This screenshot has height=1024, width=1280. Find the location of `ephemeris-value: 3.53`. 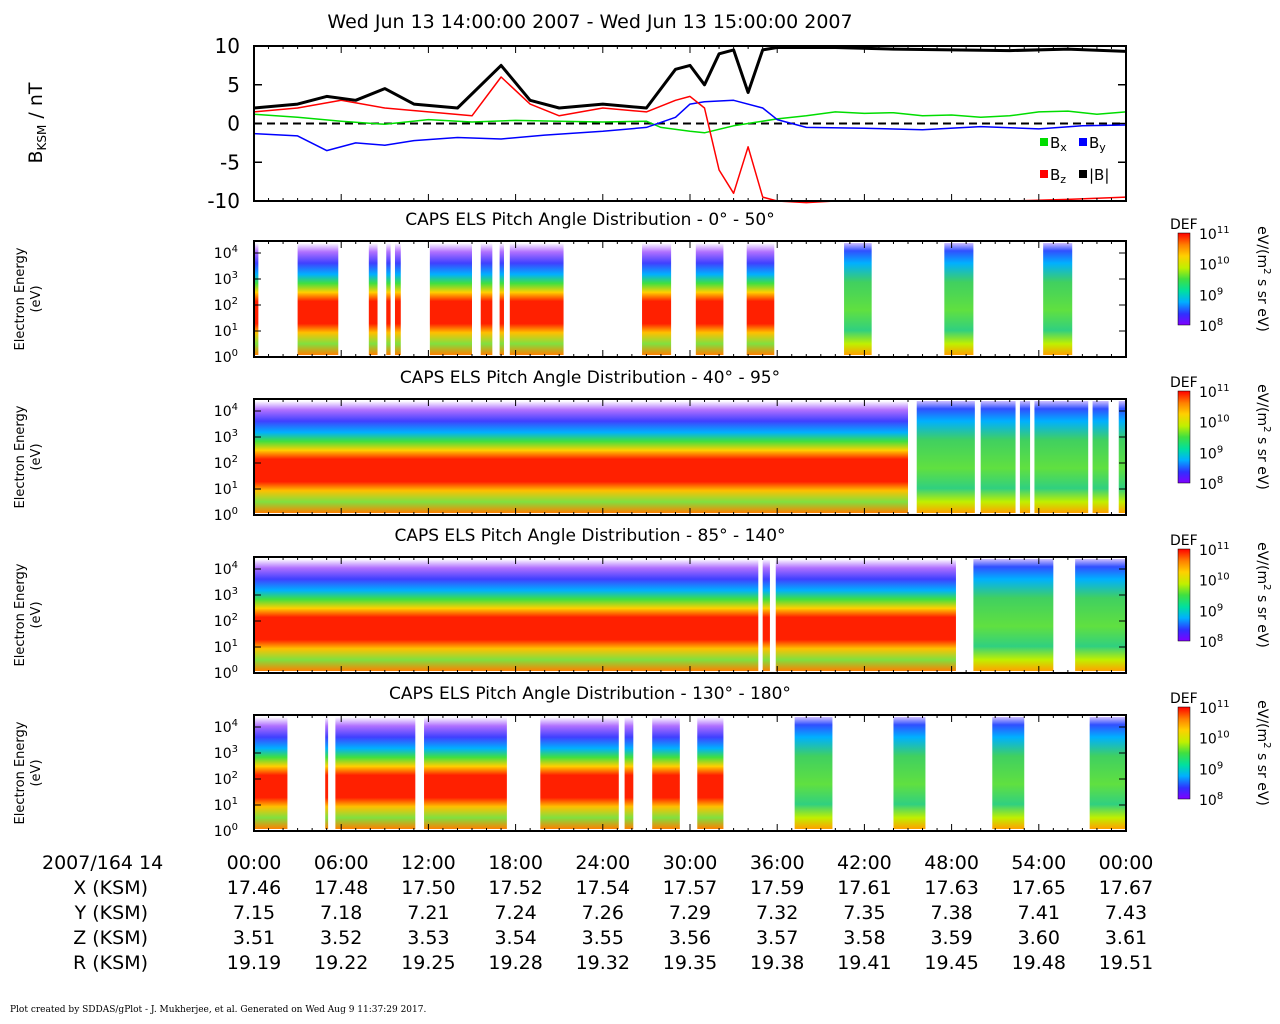

ephemeris-value: 3.53 is located at coordinates (428, 938).